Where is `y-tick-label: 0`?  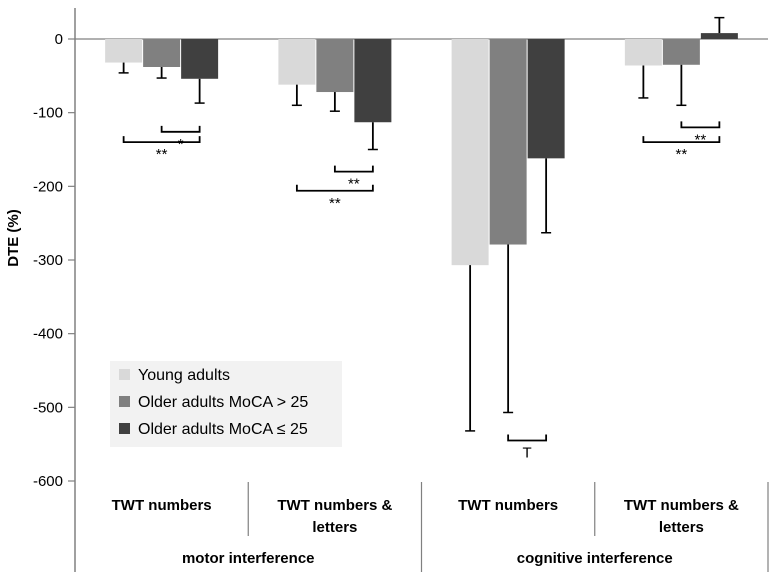 y-tick-label: 0 is located at coordinates (59, 39).